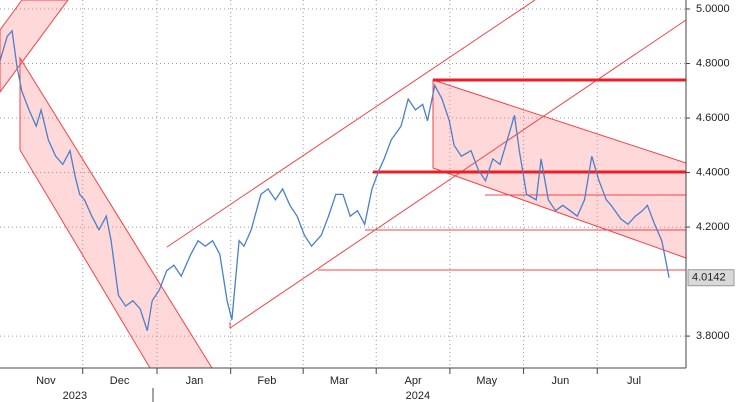 The image size is (736, 402). Describe the element at coordinates (34, 46) in the screenshot. I see `channel` at that location.